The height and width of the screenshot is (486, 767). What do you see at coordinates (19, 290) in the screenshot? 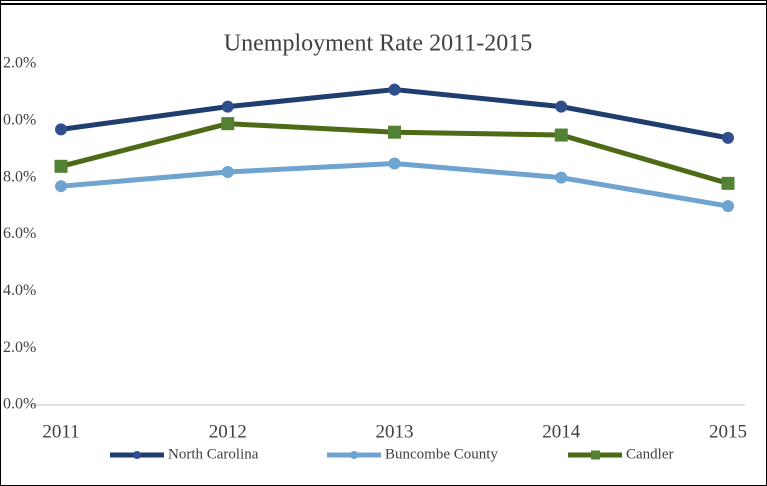
I see `y-tick-label: 4.0%` at bounding box center [19, 290].